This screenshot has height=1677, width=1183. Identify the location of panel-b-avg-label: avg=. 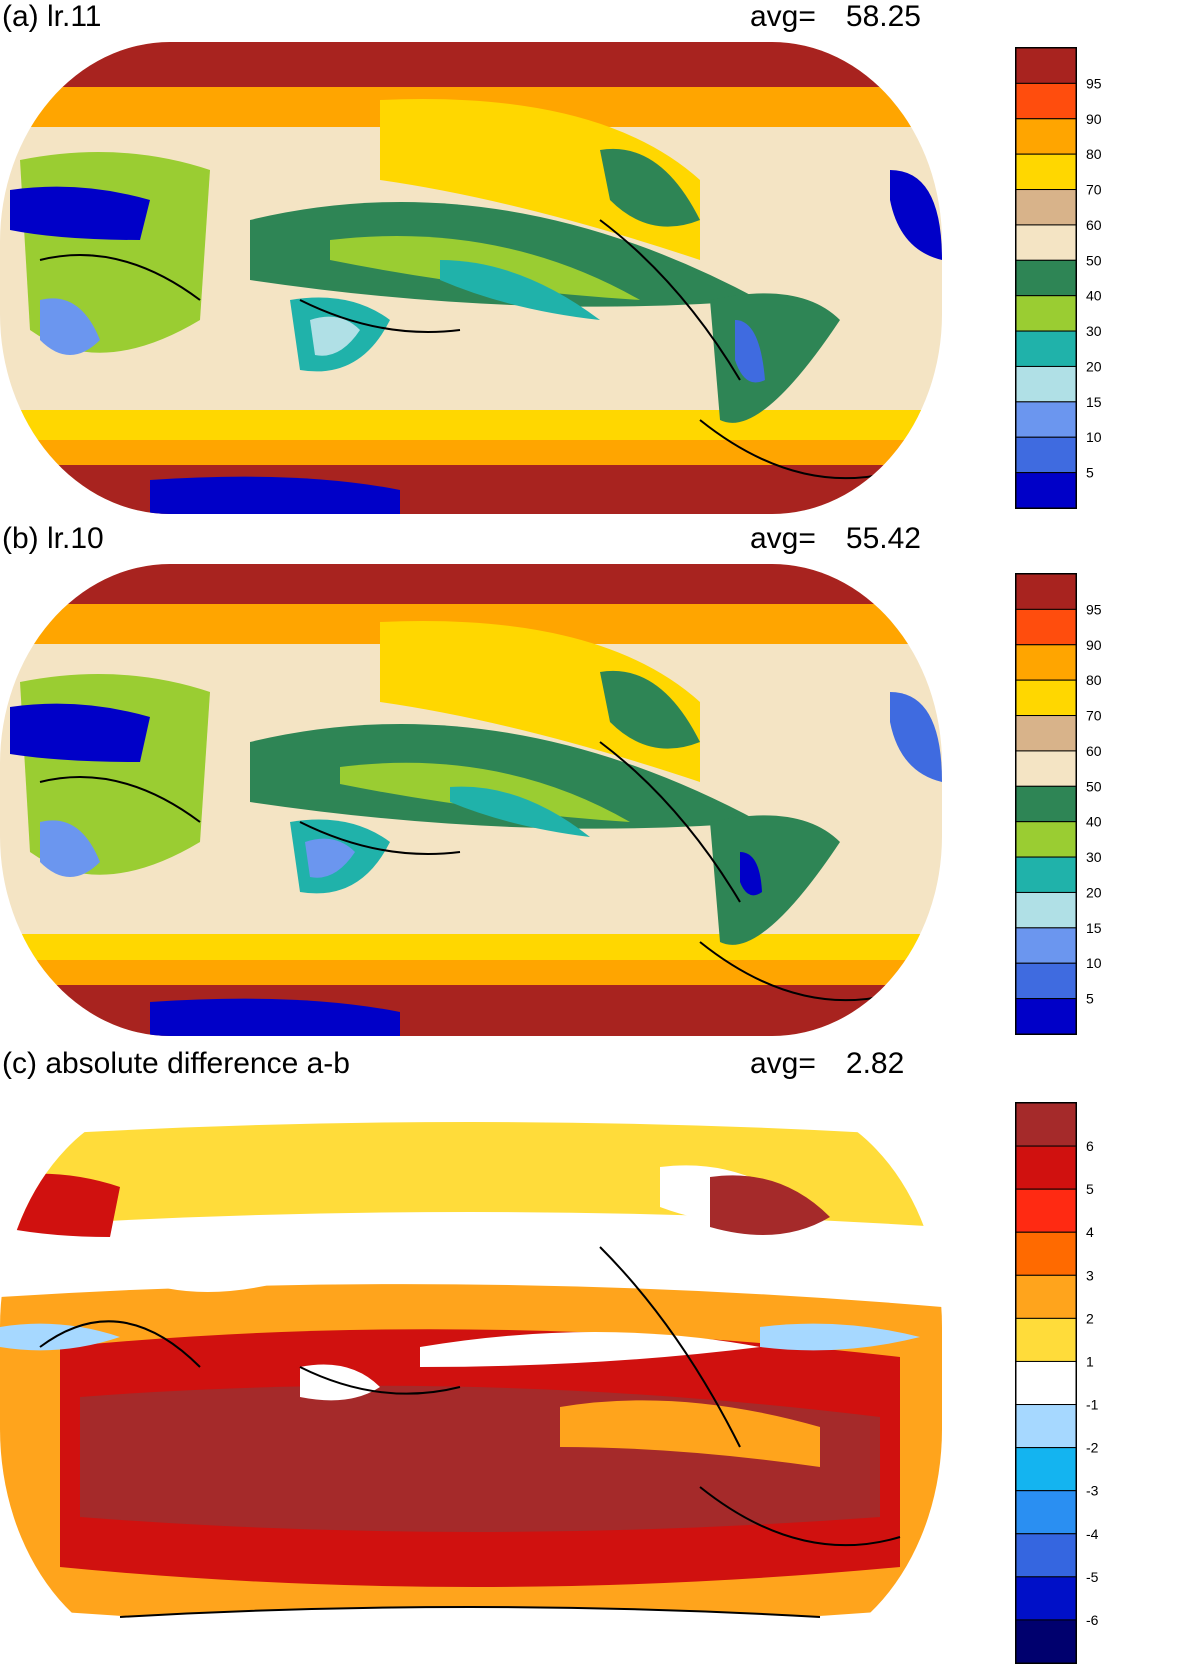
(783, 538).